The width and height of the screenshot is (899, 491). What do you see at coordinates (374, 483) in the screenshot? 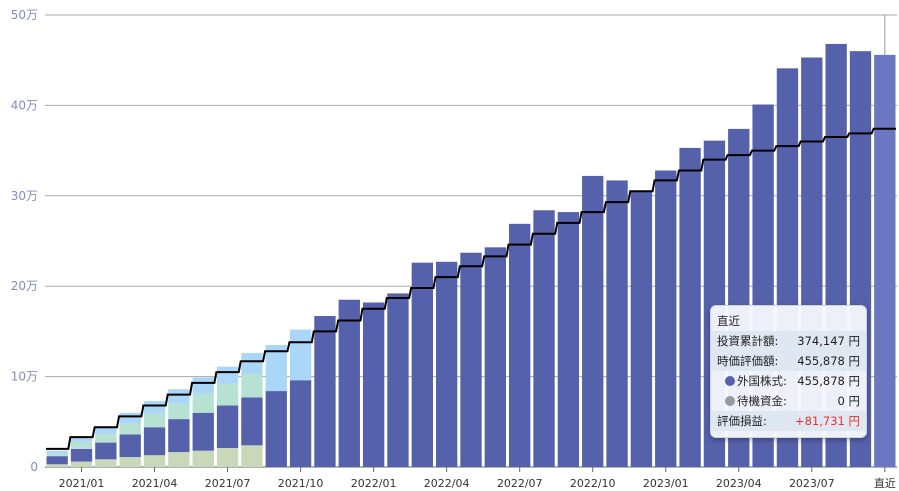
I see `x-tick-label: 2022/01` at bounding box center [374, 483].